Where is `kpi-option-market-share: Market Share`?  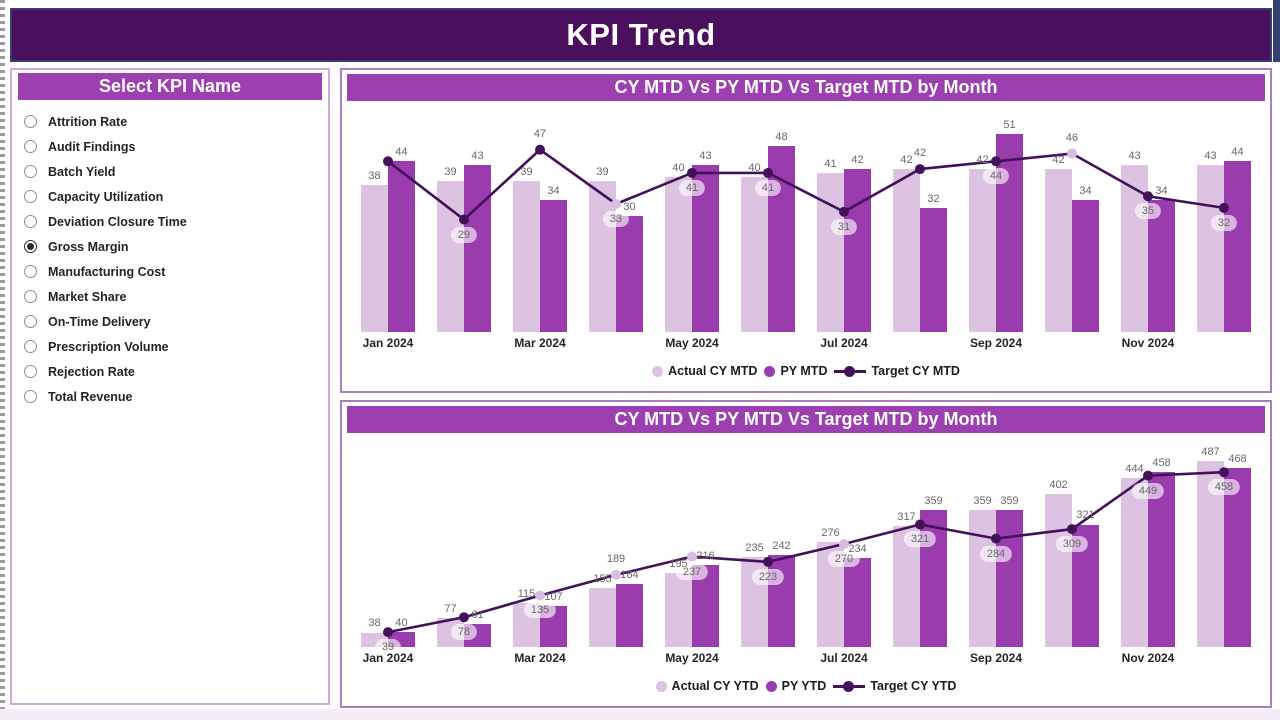
kpi-option-market-share: Market Share is located at coordinates (172, 296).